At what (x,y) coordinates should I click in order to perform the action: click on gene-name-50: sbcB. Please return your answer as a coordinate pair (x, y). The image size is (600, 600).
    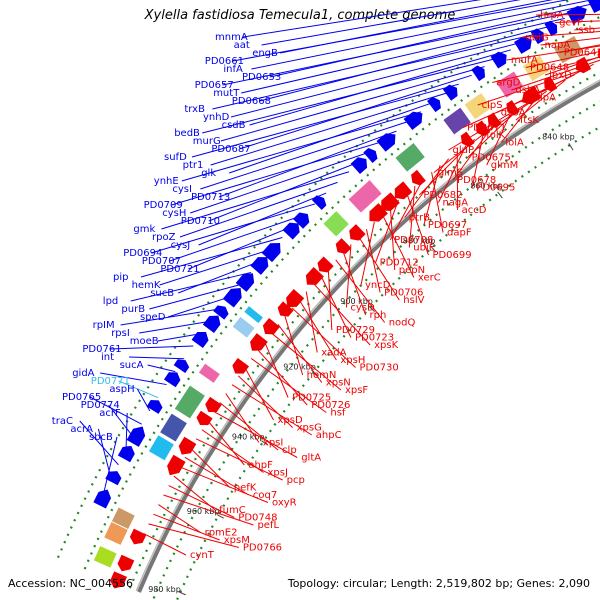
    Looking at the image, I should click on (101, 437).